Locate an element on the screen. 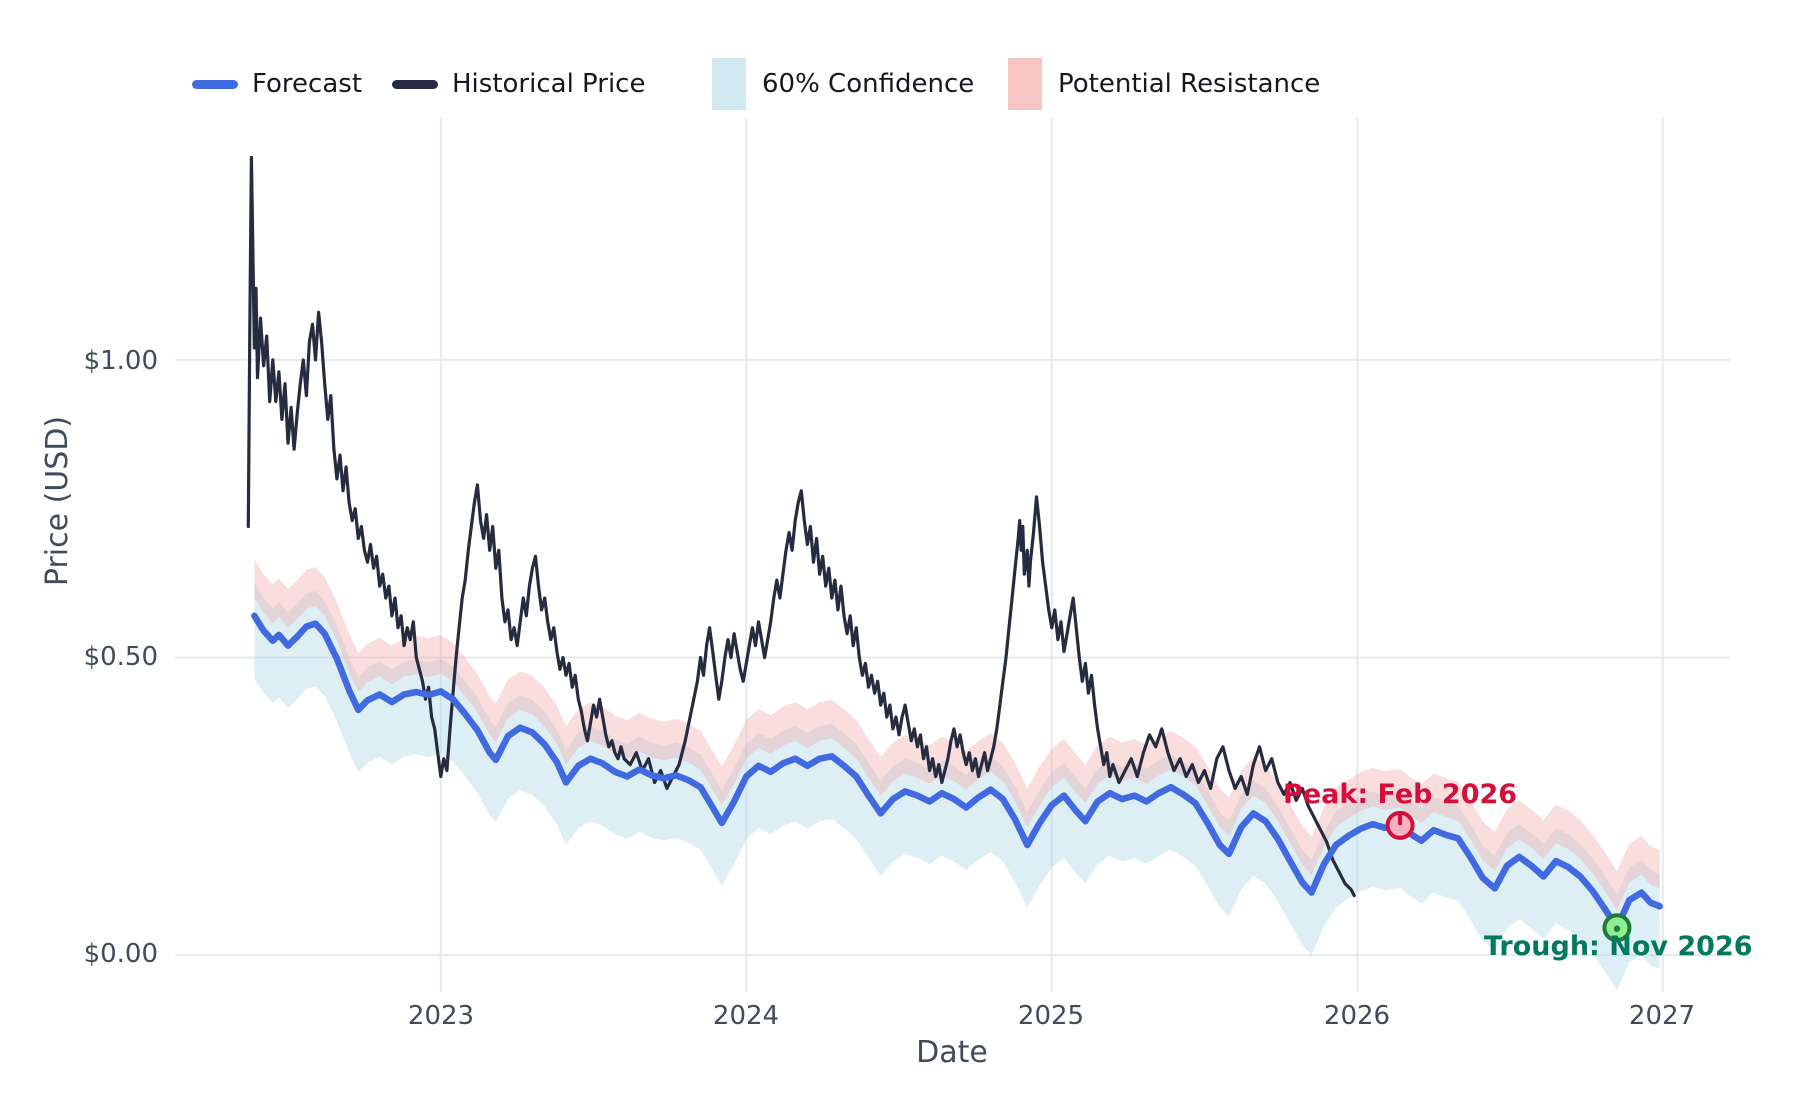 This screenshot has height=1100, width=1800. y-tick-0: $0.00 is located at coordinates (120, 954).